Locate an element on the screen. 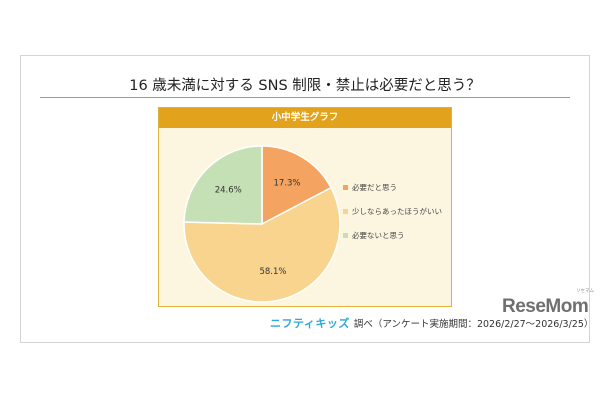 This screenshot has width=610, height=400. nifty-kids-logo: ニフティキッズ is located at coordinates (310, 323).